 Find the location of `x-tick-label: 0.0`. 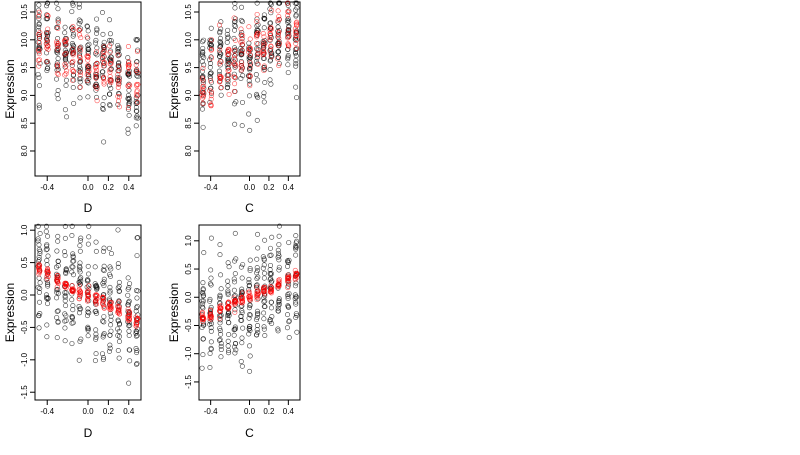

x-tick-label: 0.0 is located at coordinates (88, 411).